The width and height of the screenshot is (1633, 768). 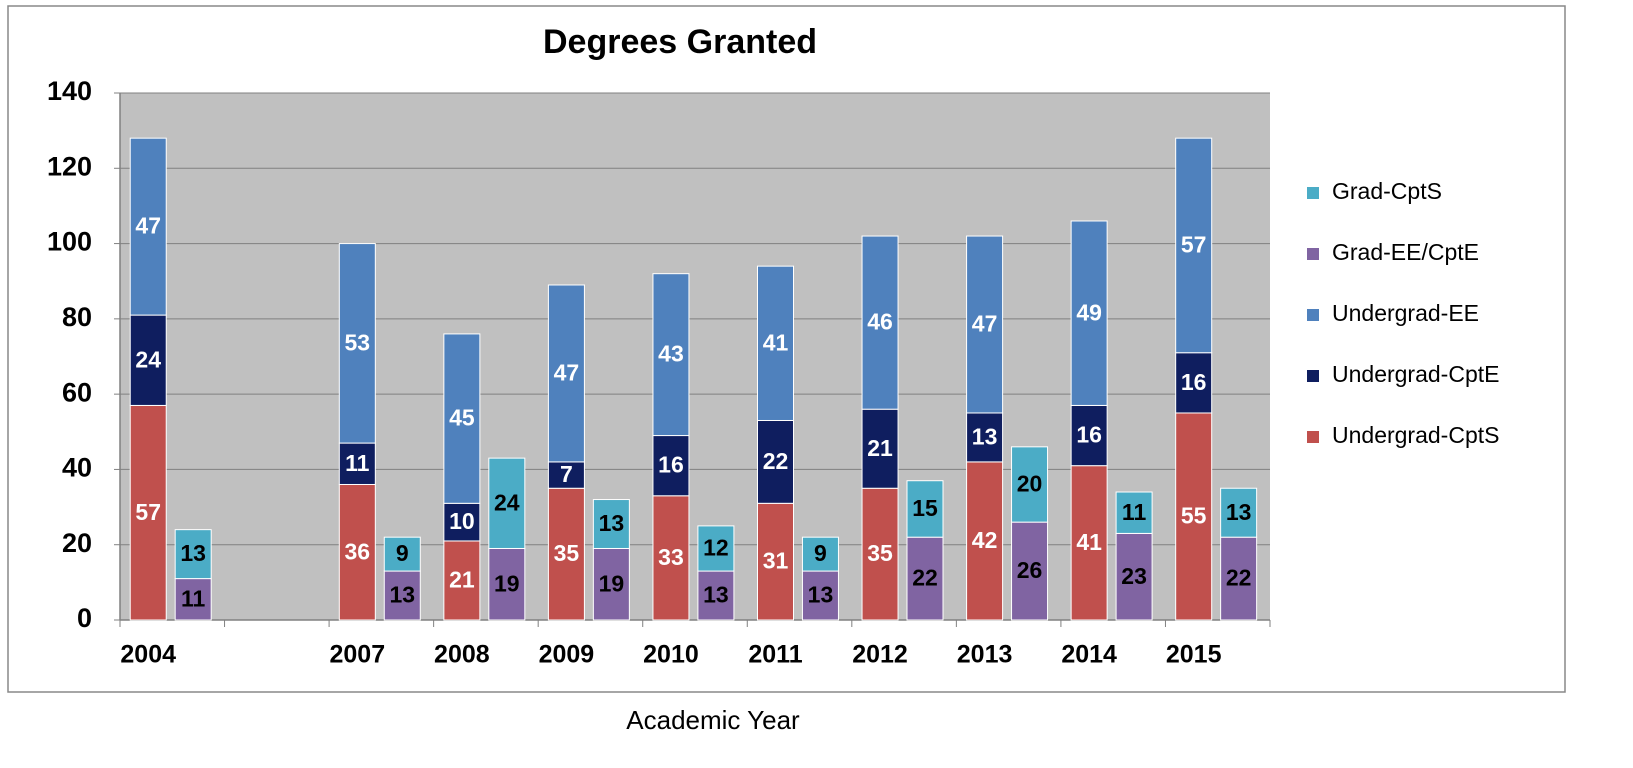 I want to click on legend-label: Grad-EE/CptE, so click(x=1405, y=252).